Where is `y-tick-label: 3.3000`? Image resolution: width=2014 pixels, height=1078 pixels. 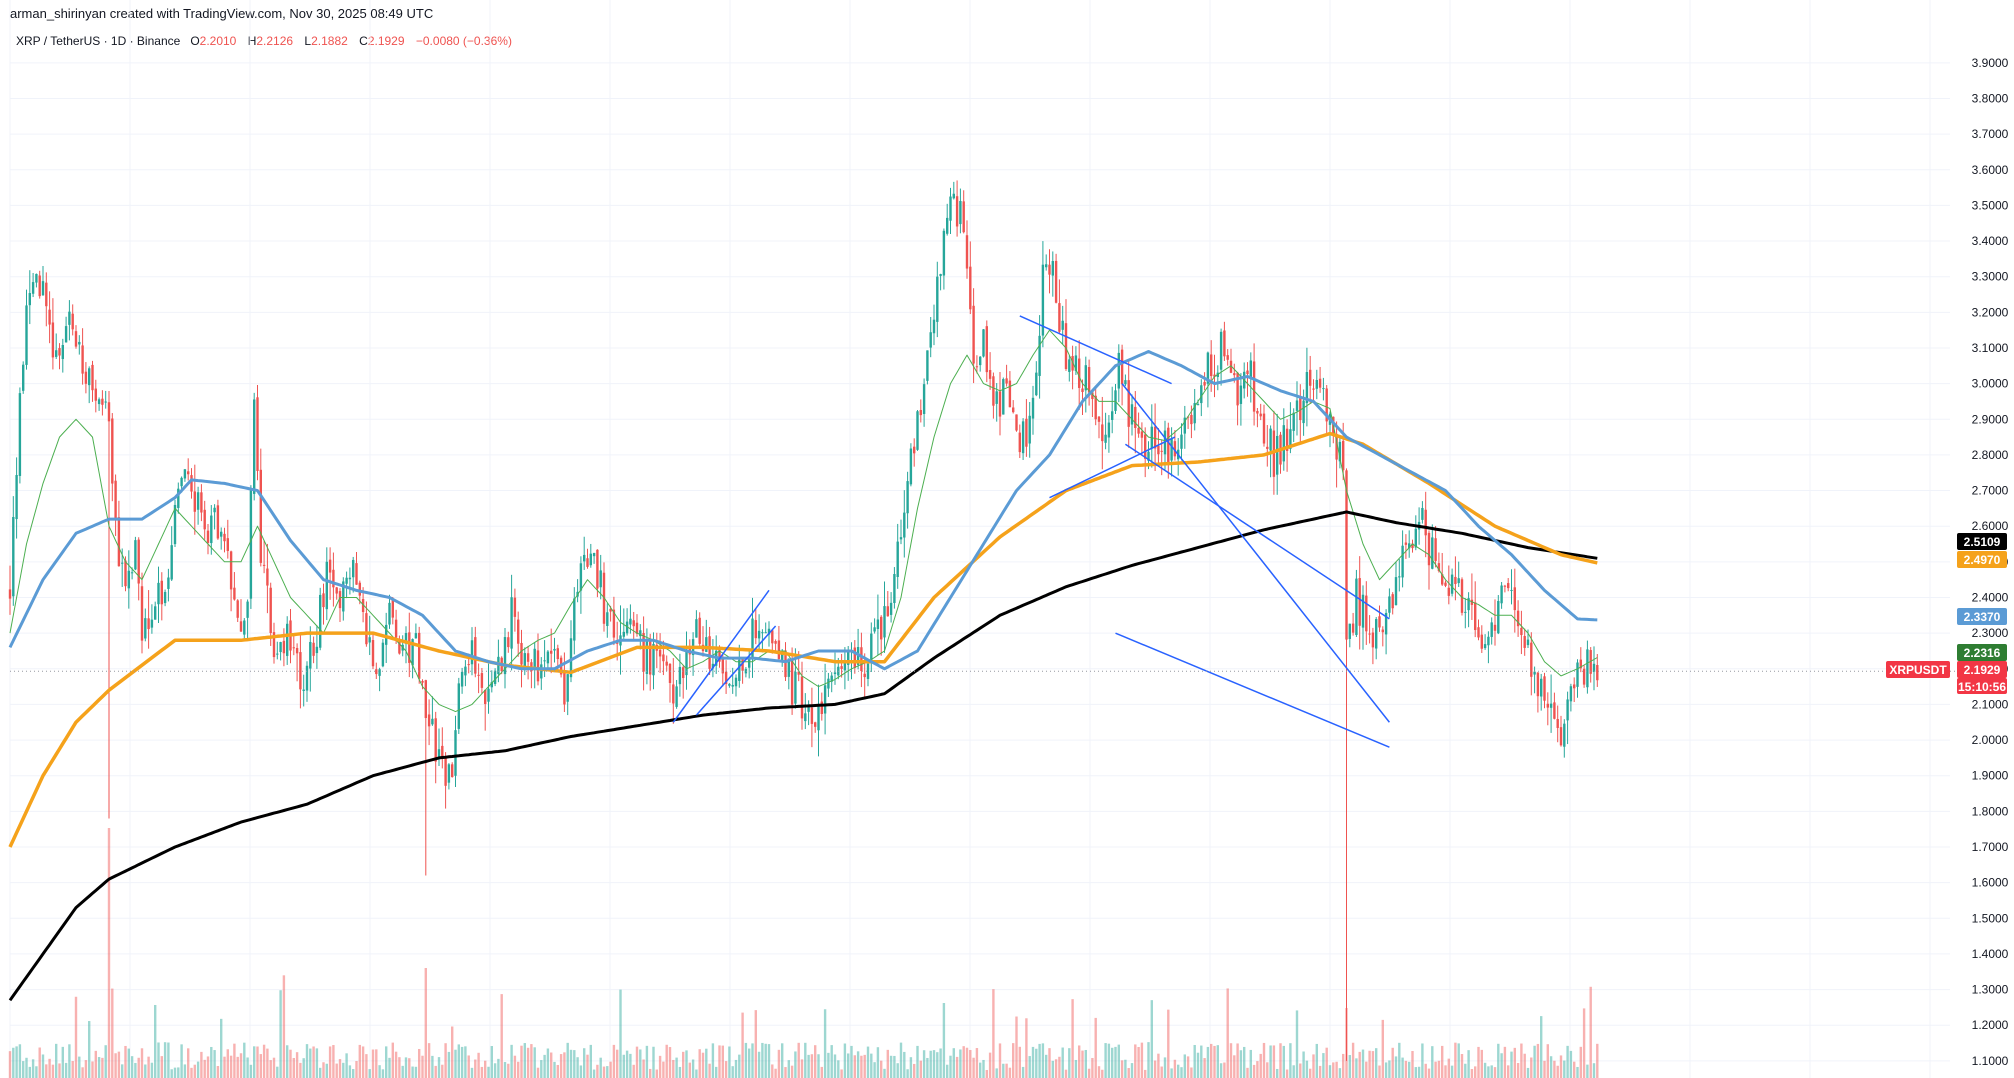 y-tick-label: 3.3000 is located at coordinates (1990, 277).